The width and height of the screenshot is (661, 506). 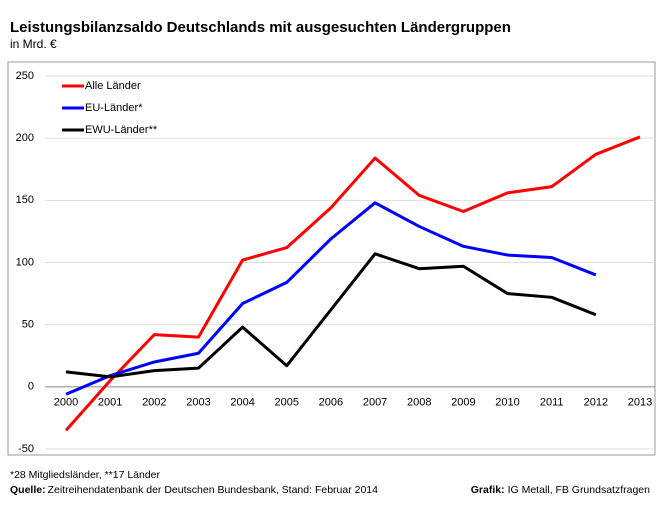 I want to click on y-tick-label: 0, so click(x=31, y=387).